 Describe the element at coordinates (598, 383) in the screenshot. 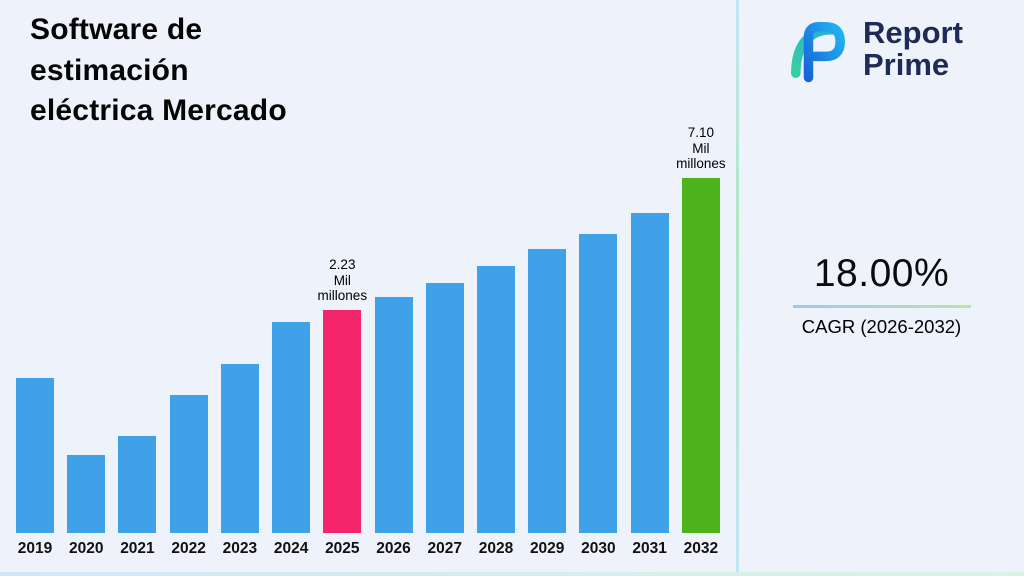

I see `bar-2030` at that location.